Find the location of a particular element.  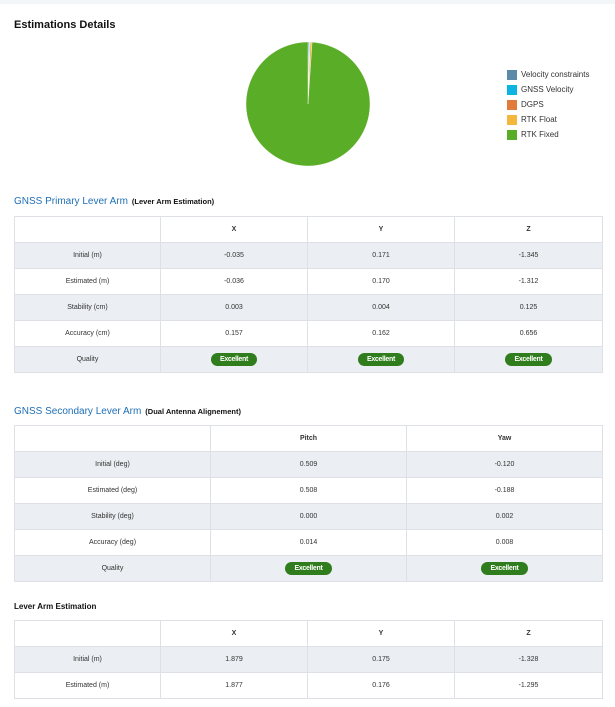

column-header: Pitch is located at coordinates (308, 438).